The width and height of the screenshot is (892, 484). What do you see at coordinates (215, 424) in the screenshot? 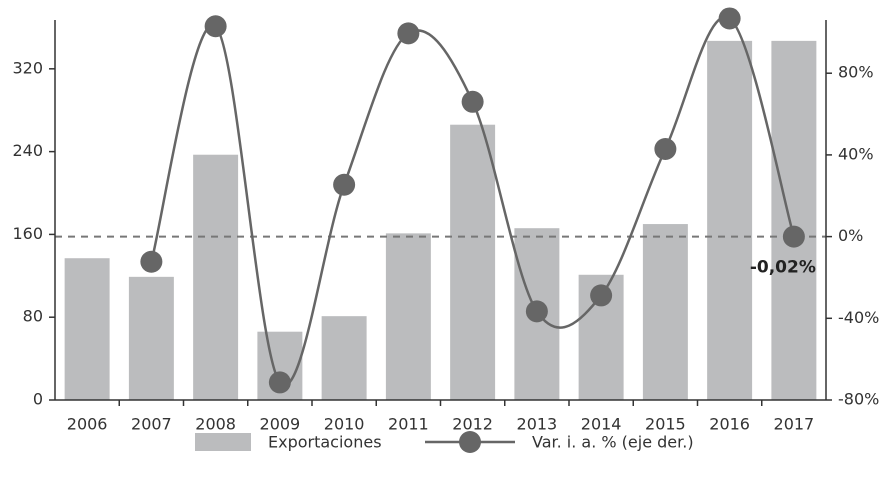
I see `x-tick-label: 2008` at bounding box center [215, 424].